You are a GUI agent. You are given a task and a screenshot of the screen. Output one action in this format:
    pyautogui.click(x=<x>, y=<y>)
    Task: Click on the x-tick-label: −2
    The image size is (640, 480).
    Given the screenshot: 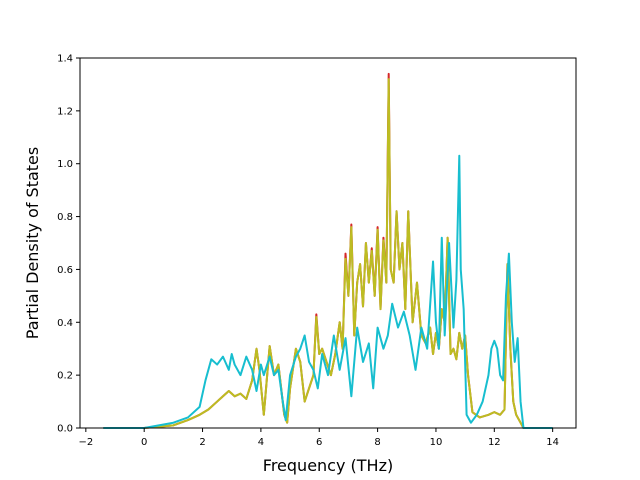 What is the action you would take?
    pyautogui.click(x=85, y=442)
    